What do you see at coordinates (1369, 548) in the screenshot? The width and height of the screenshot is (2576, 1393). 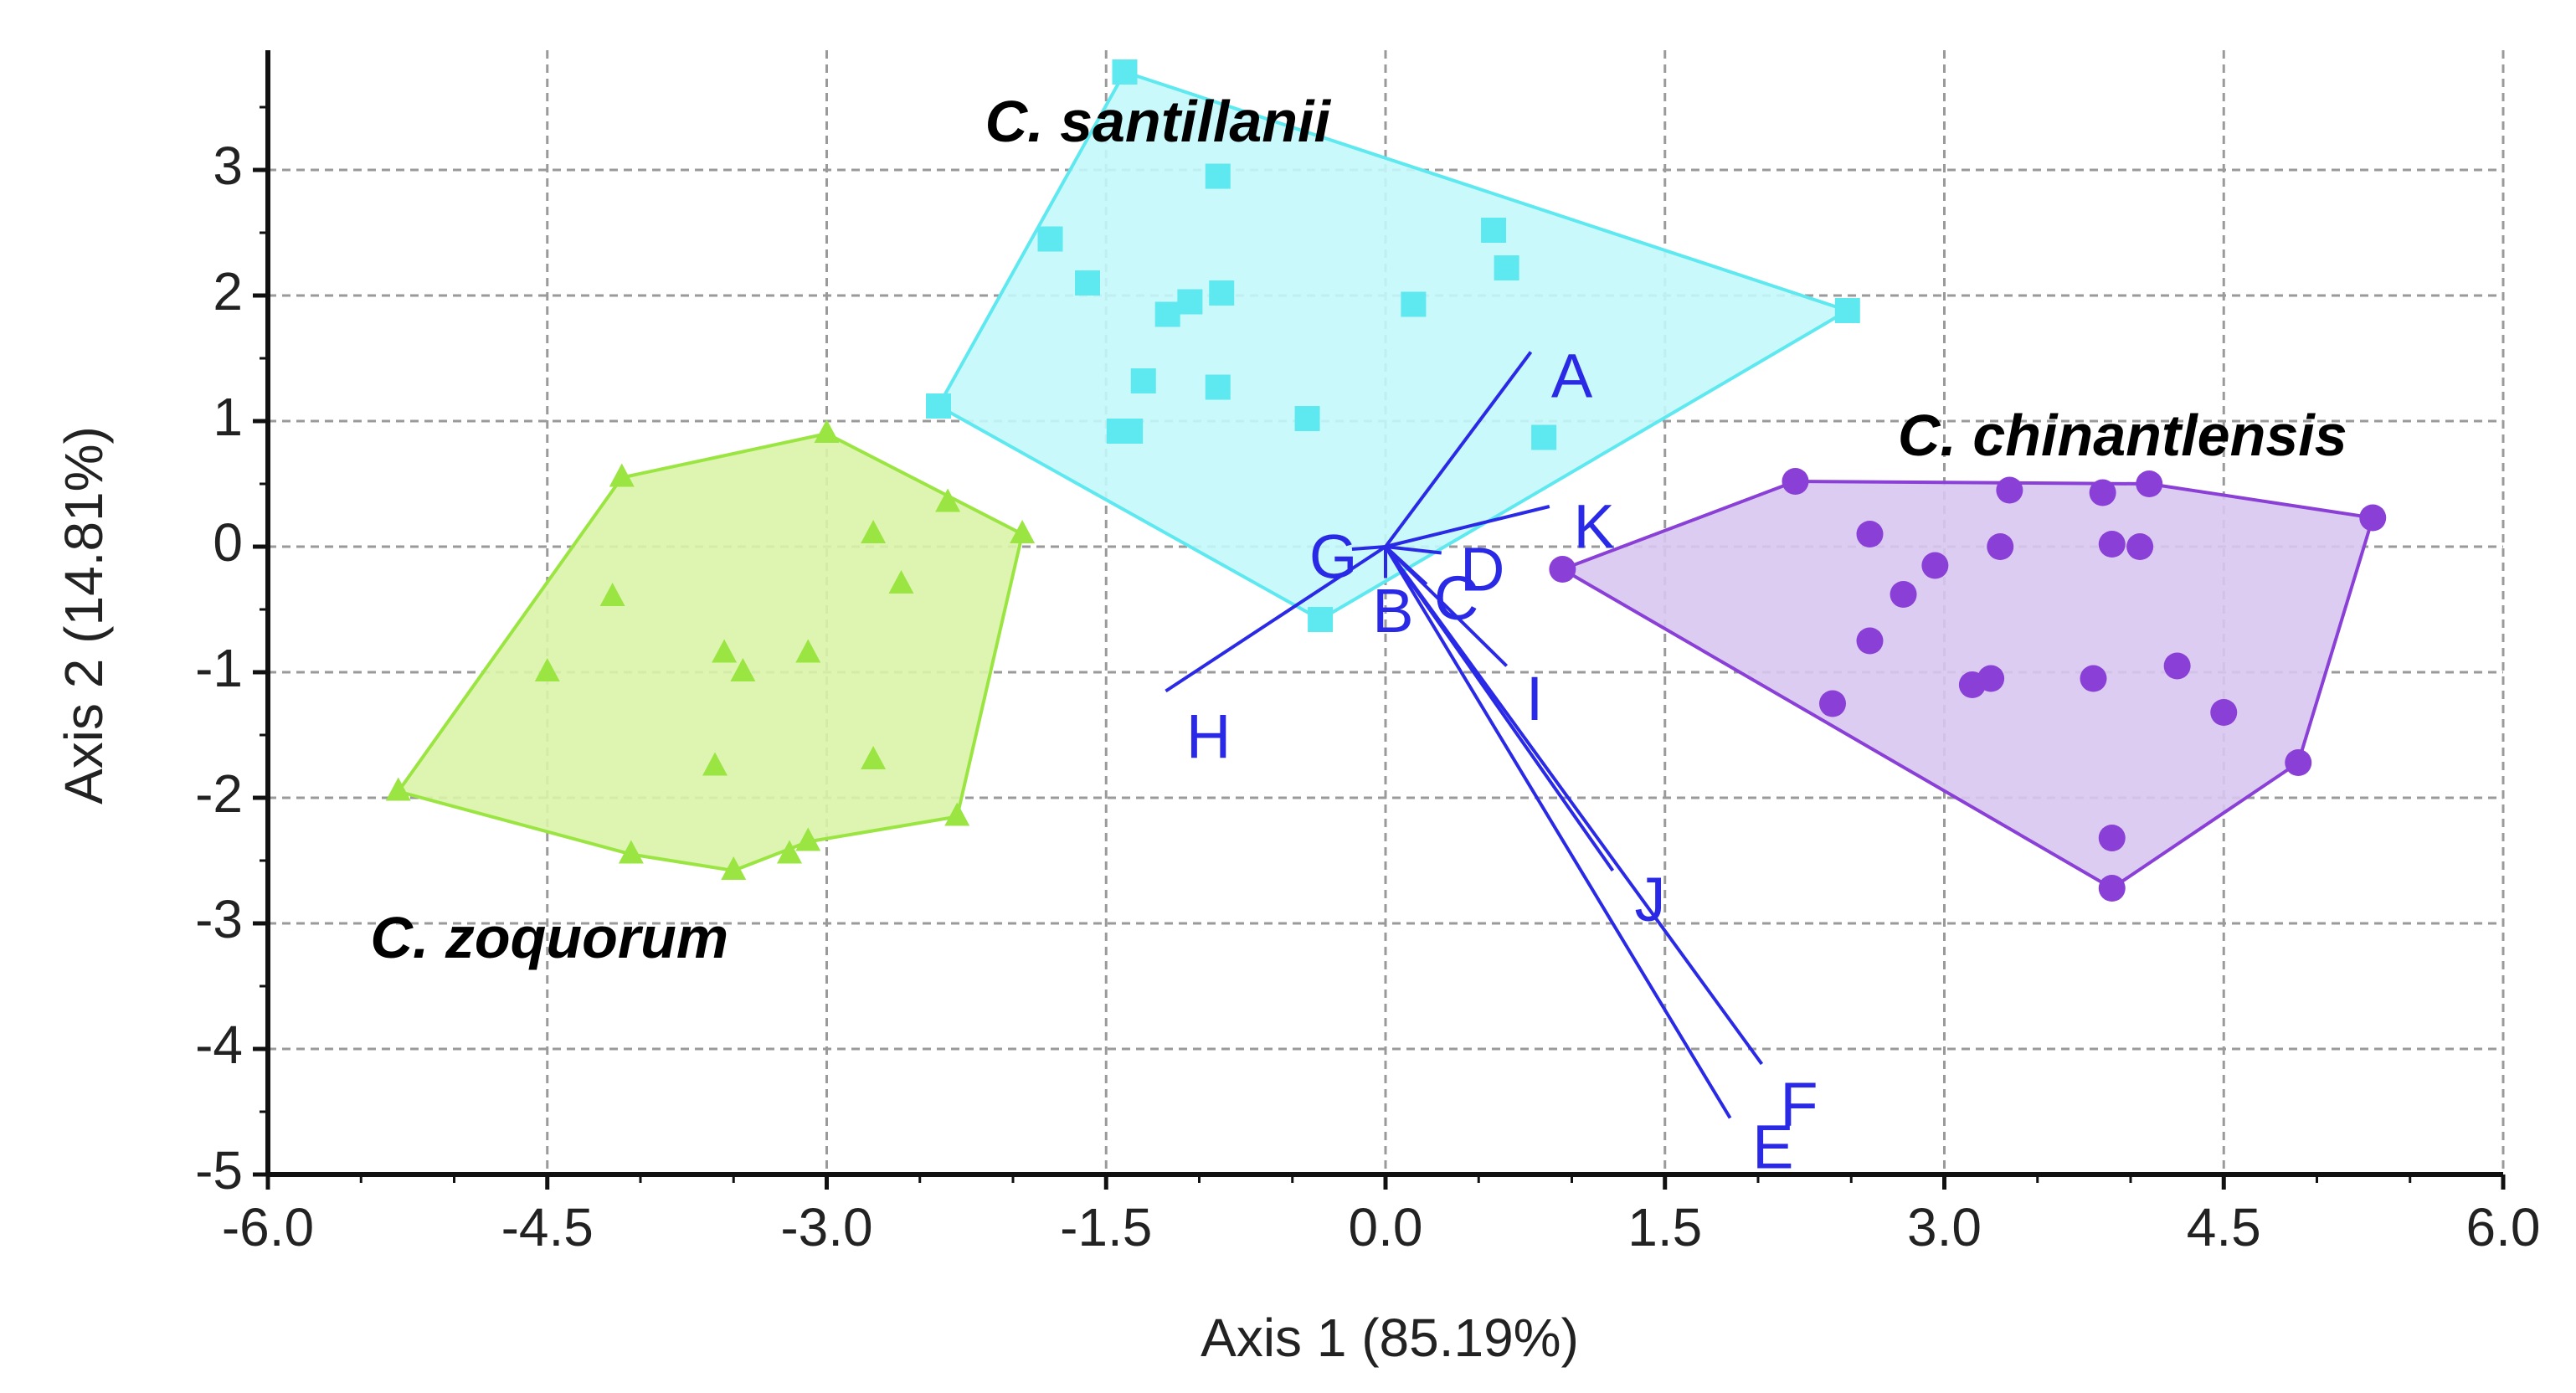 I see `vector-g` at bounding box center [1369, 548].